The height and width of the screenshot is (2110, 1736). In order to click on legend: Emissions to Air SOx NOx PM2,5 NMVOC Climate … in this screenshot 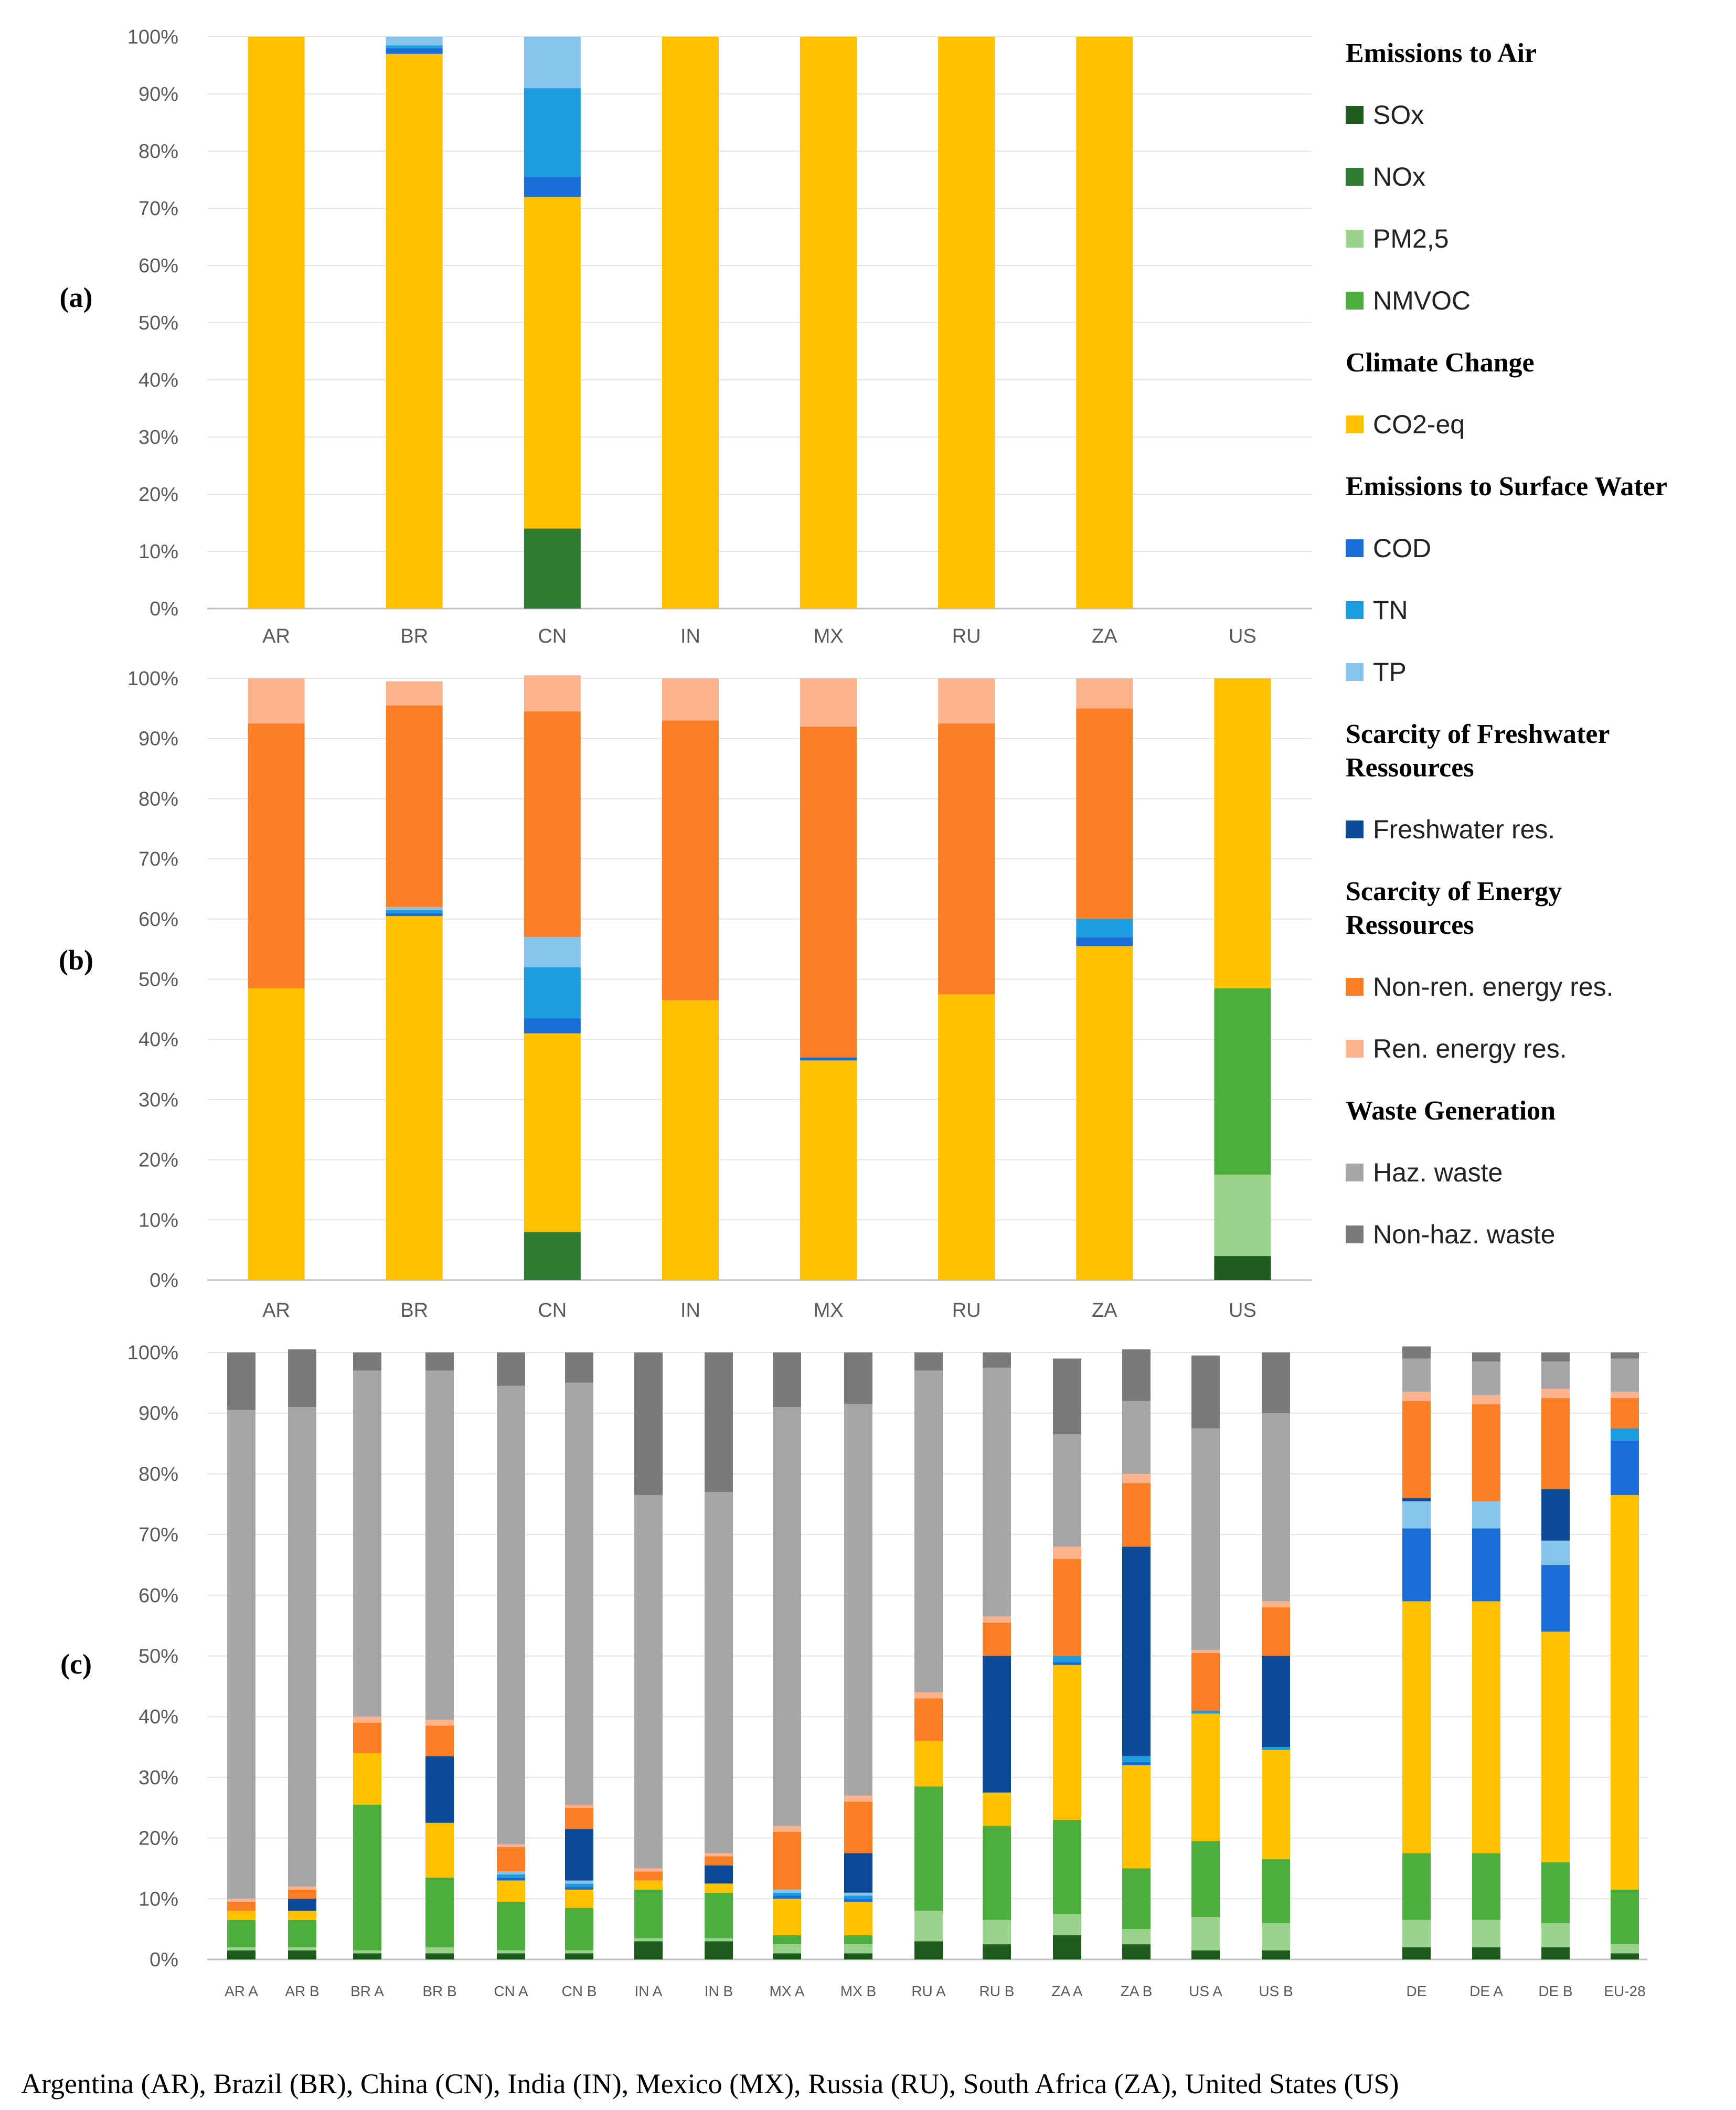, I will do `click(1507, 643)`.